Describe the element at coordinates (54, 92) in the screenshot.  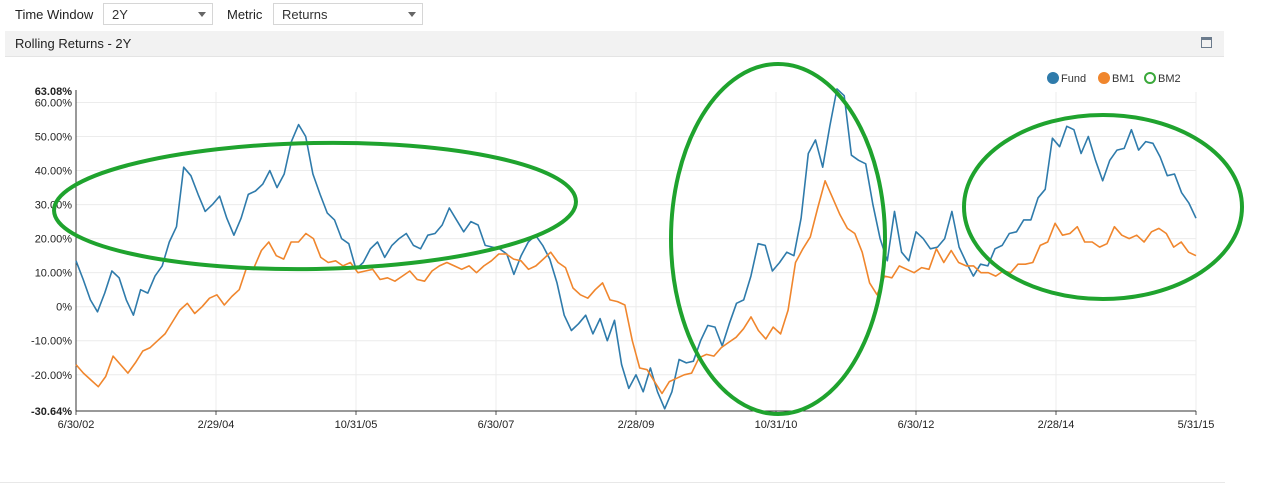
I see `y-max-label: 63.08%` at that location.